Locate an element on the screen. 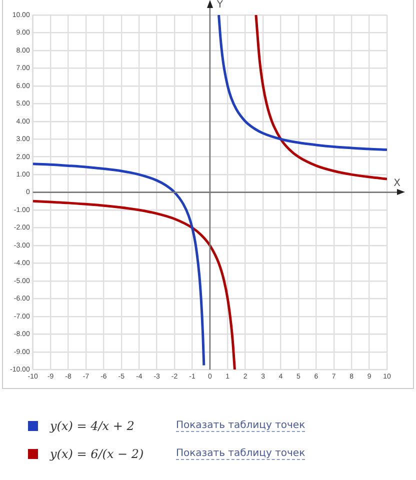 This screenshot has width=416, height=480. x-axis-title: X is located at coordinates (397, 183).